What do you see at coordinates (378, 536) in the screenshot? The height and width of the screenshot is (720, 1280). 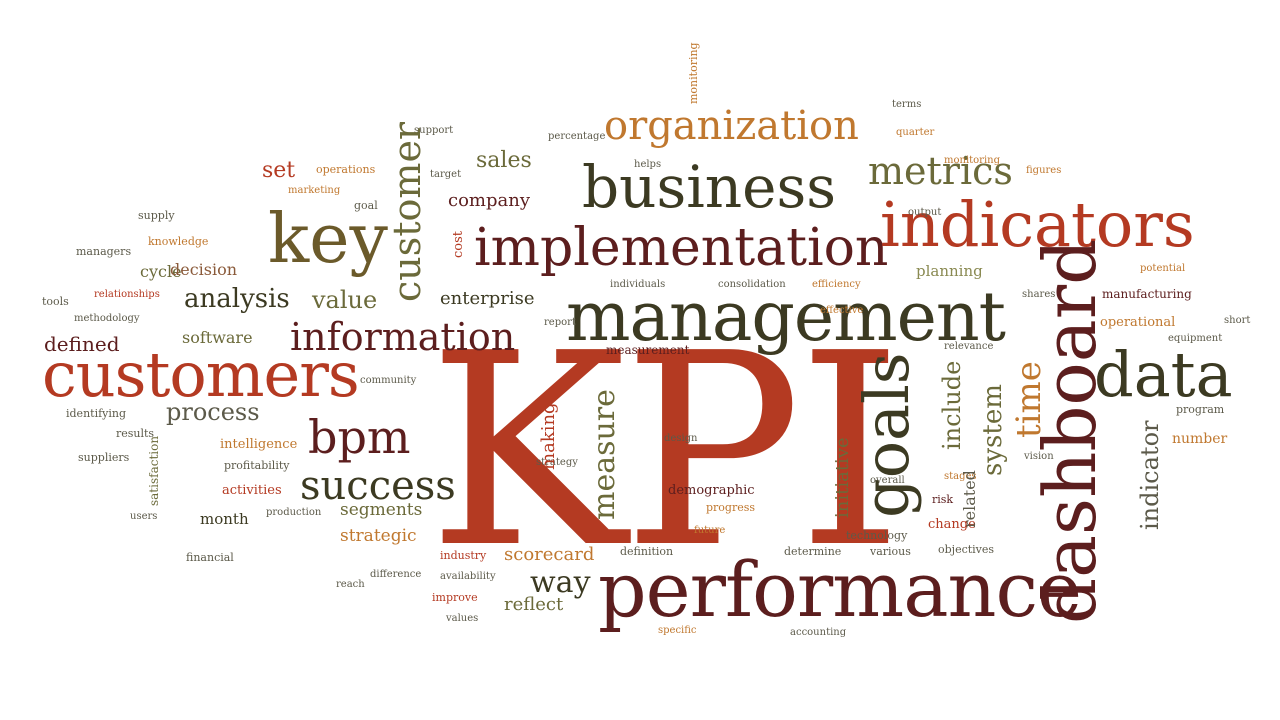 I see `word-strategic: strategic` at bounding box center [378, 536].